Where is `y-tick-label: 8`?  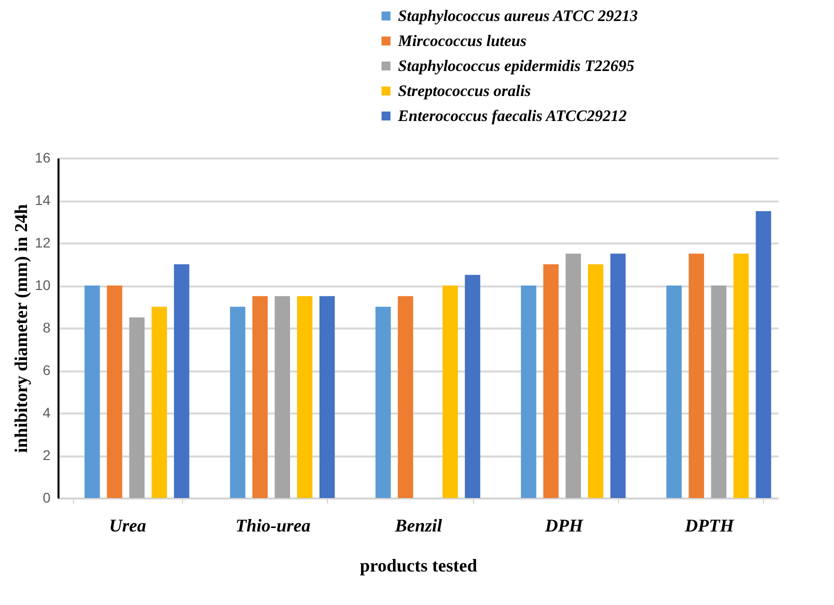
y-tick-label: 8 is located at coordinates (46, 328).